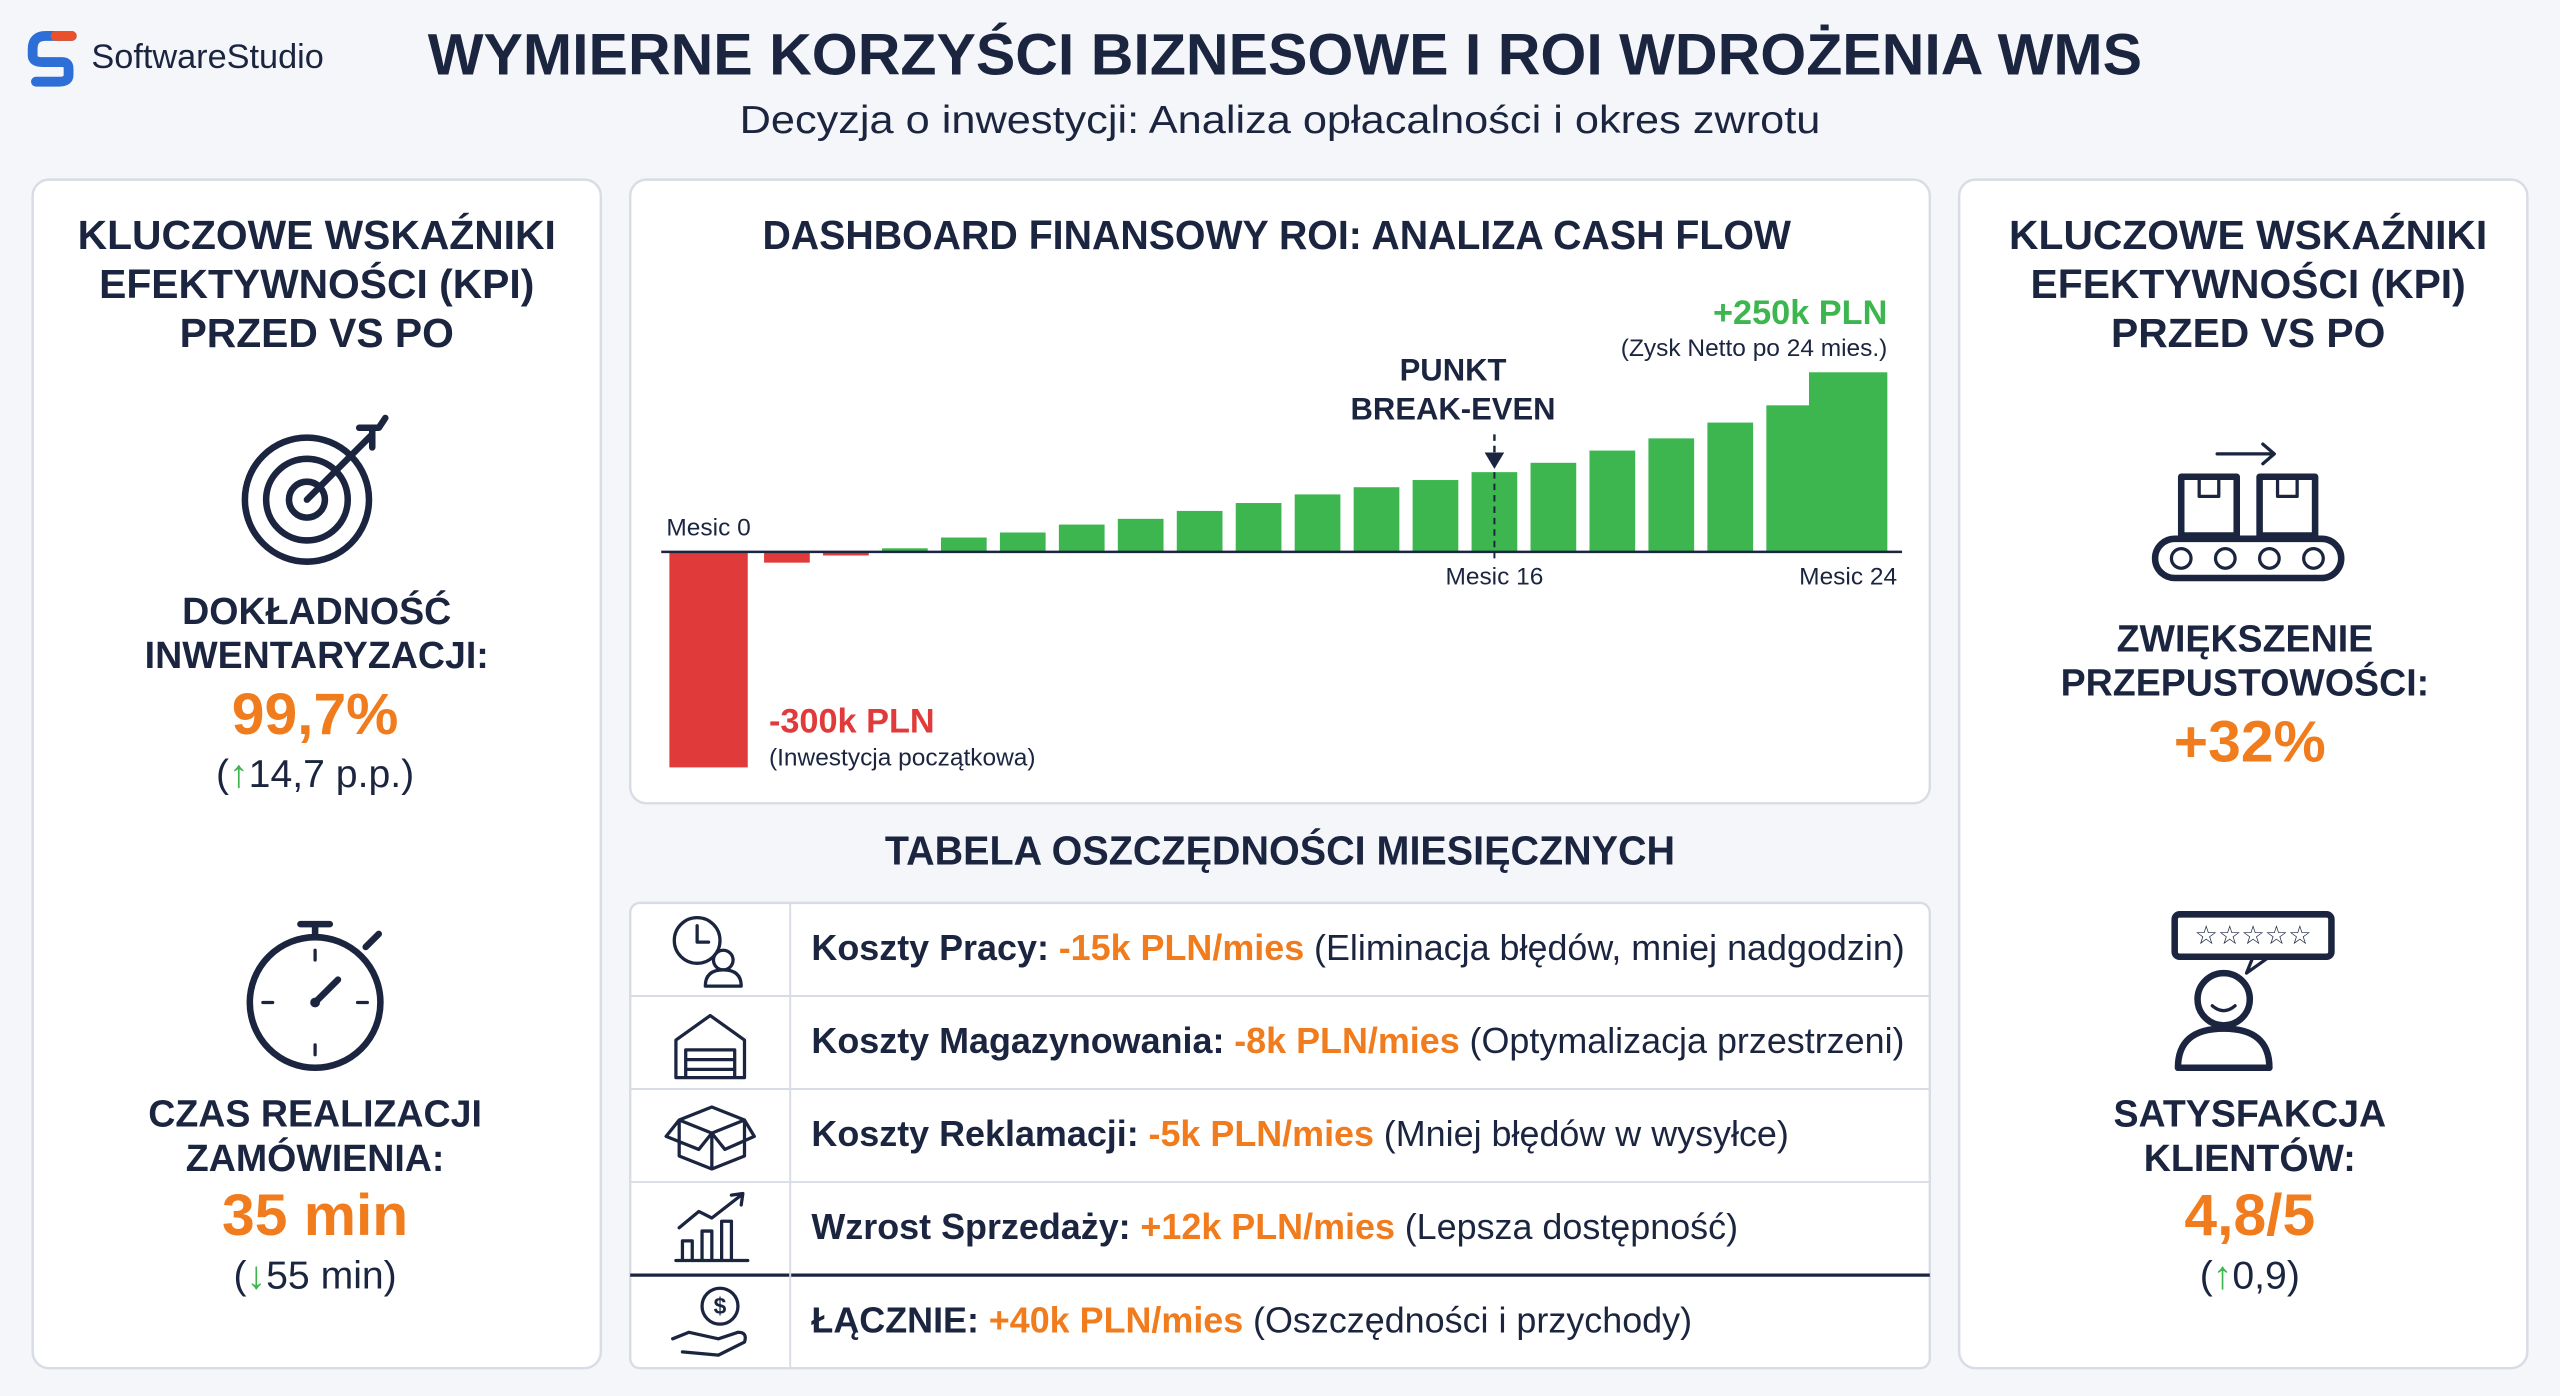 The height and width of the screenshot is (1396, 2560). Describe the element at coordinates (1571, 1227) in the screenshot. I see `row-note: (Lepsza dostępność)` at that location.